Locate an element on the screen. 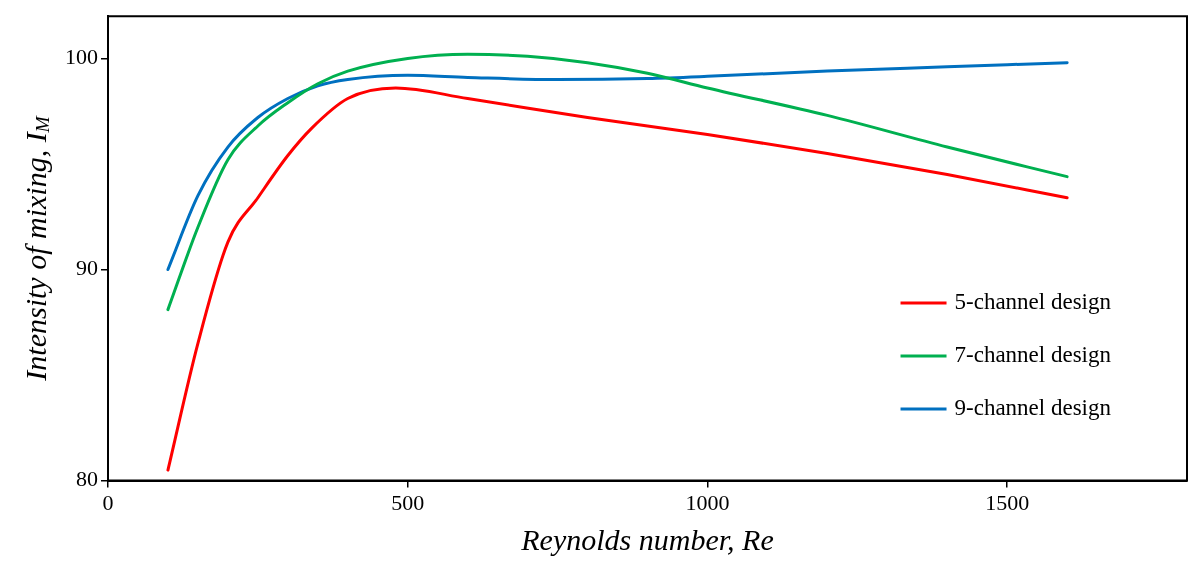  x-tick-label: 1500 is located at coordinates (1007, 502).